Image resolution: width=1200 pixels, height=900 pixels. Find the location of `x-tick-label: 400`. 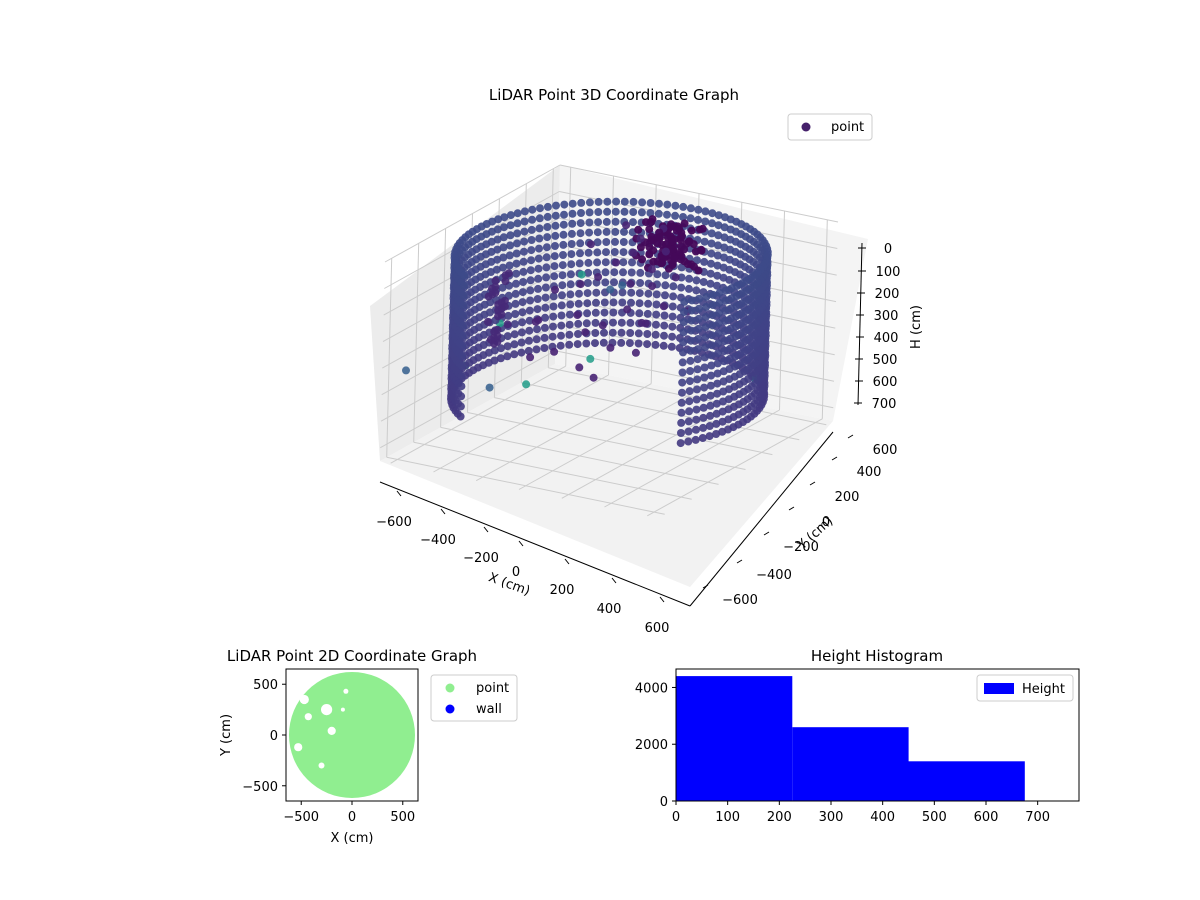

x-tick-label: 400 is located at coordinates (609, 609).